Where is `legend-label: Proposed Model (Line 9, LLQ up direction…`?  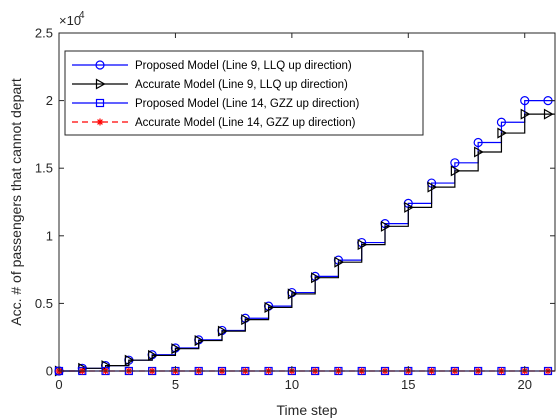 legend-label: Proposed Model (Line 9, LLQ up direction… is located at coordinates (243, 66).